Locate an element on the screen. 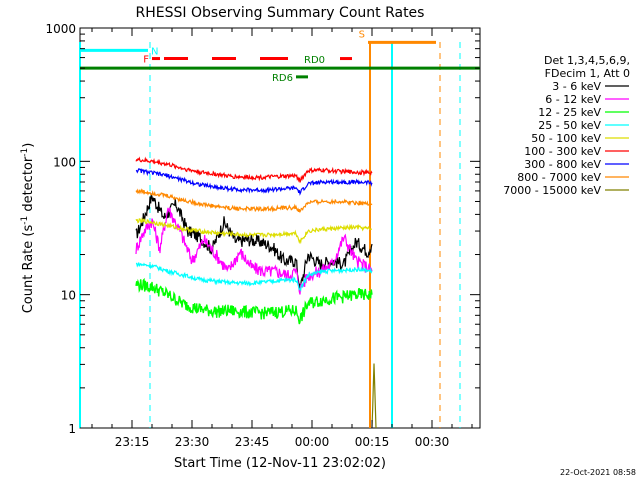 The width and height of the screenshot is (640, 484). legend-label-6: 300 - 800 keV is located at coordinates (562, 164).